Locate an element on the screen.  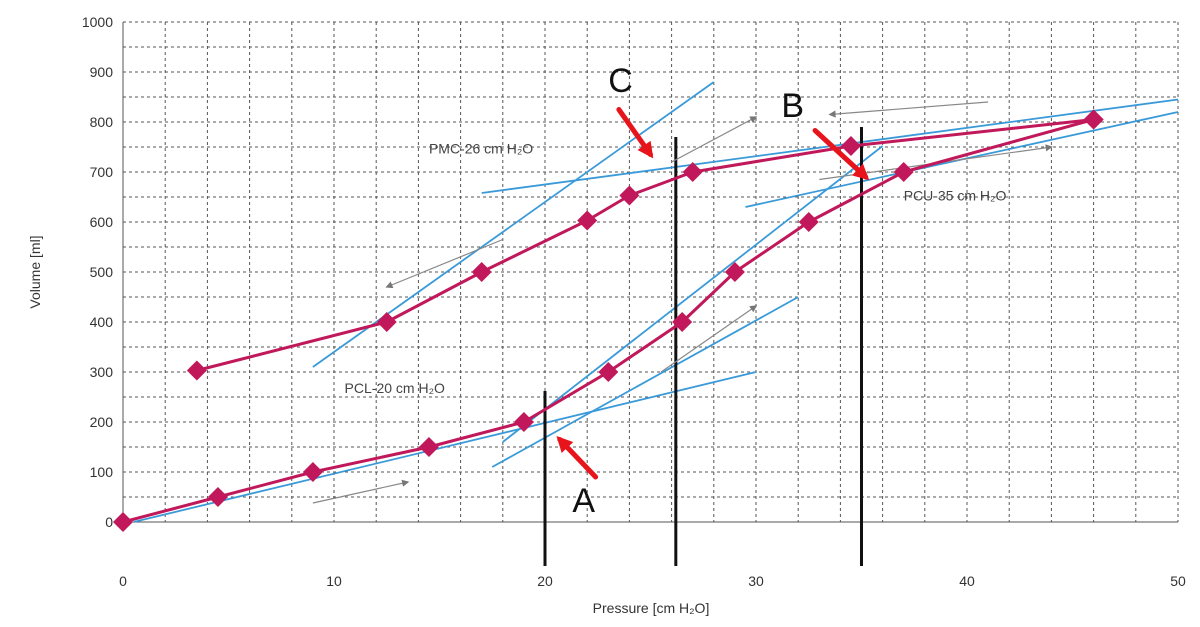
y-tick-label: 1000 is located at coordinates (97, 22).